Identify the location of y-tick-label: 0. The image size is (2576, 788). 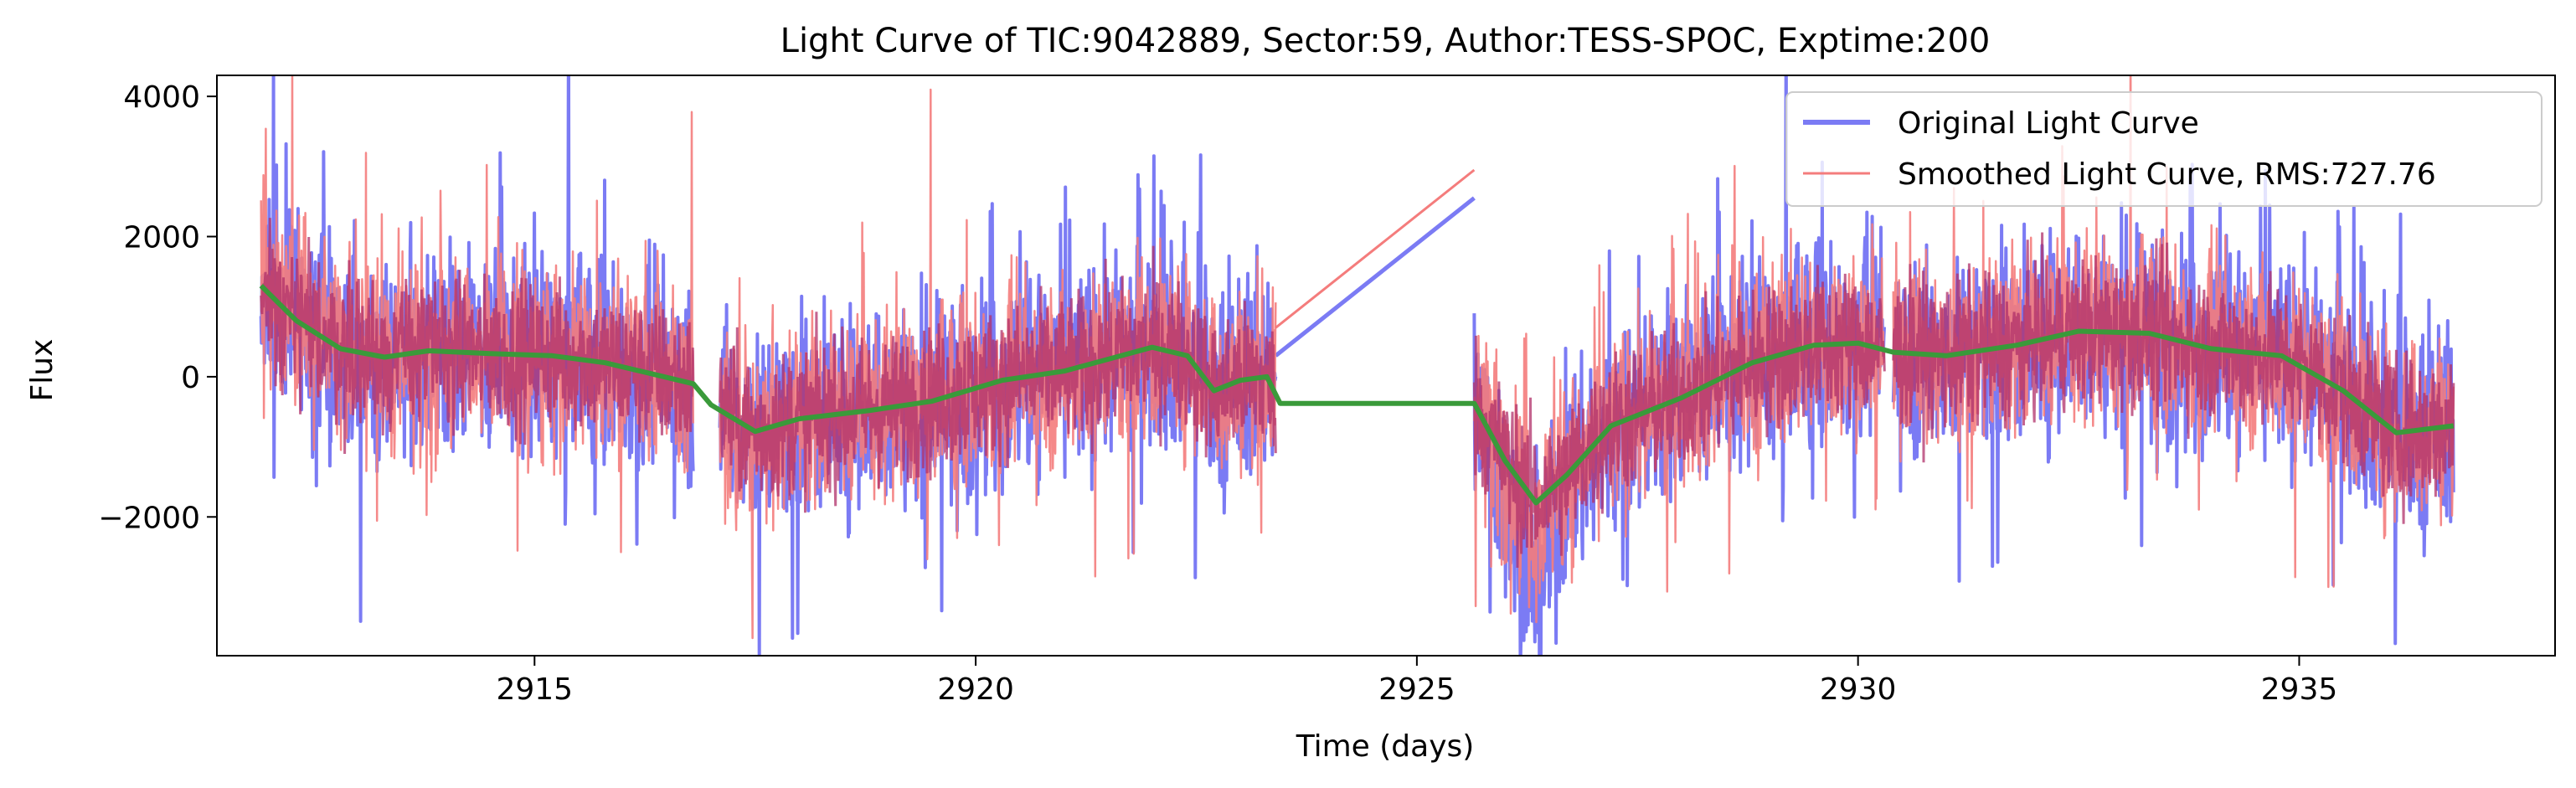
(190, 378).